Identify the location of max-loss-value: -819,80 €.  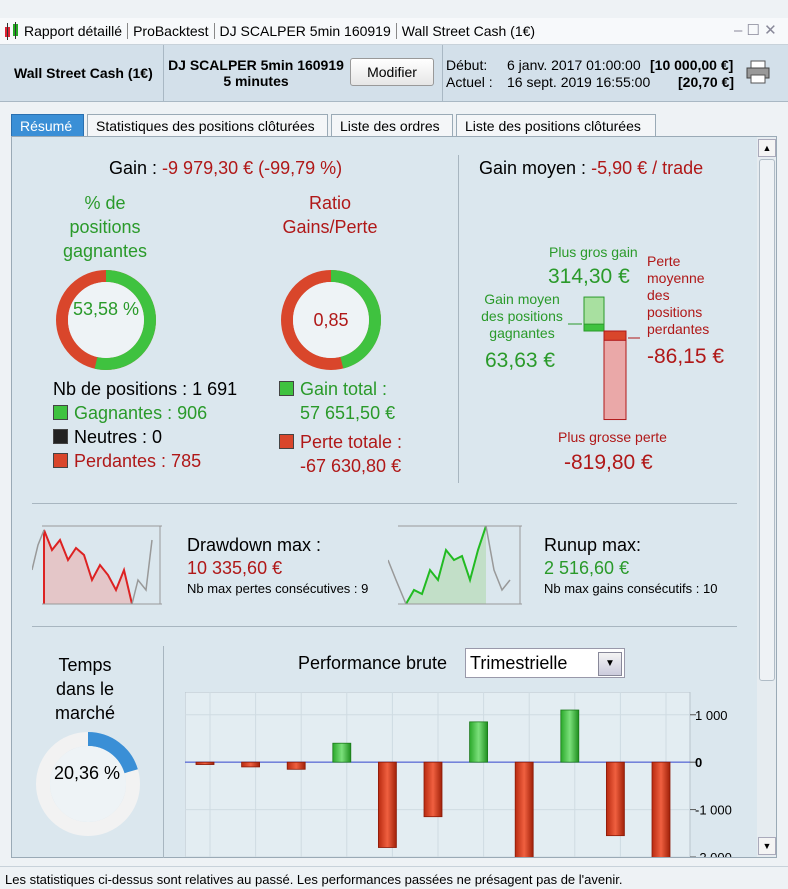
(608, 462).